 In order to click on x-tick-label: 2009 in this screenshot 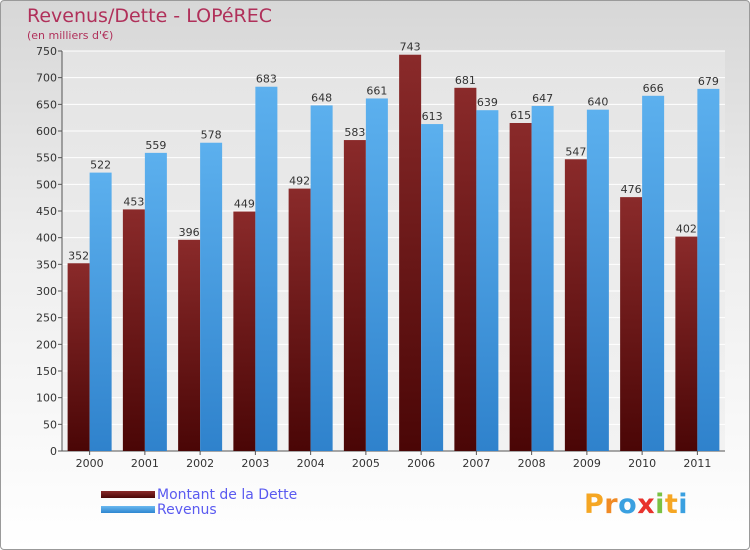, I will do `click(587, 463)`.